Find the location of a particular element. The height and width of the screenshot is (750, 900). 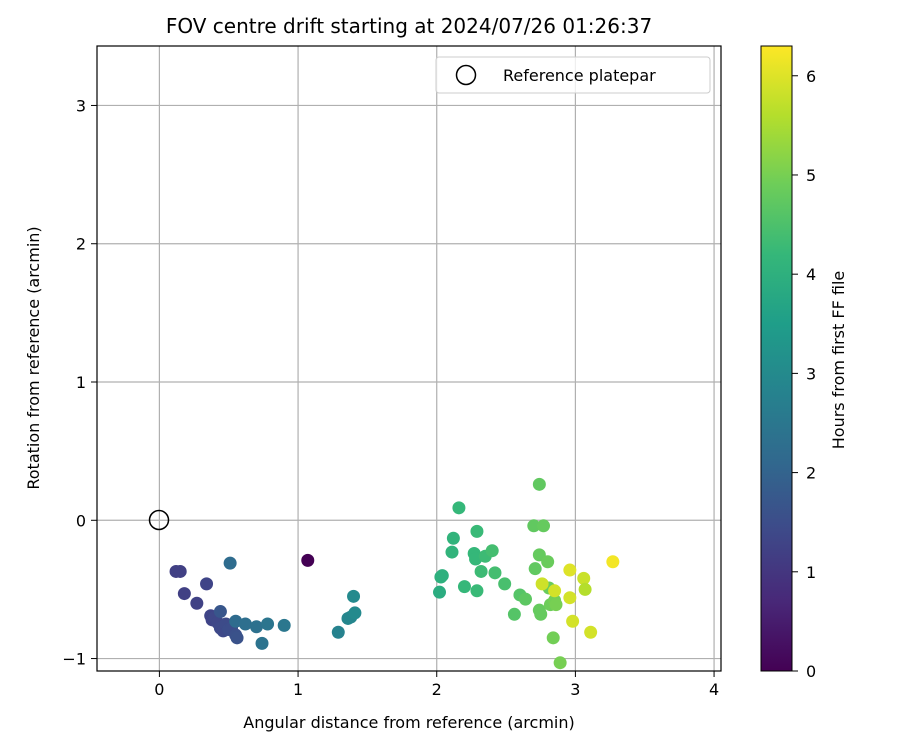

colorbar-tick-label: 0 is located at coordinates (811, 671).